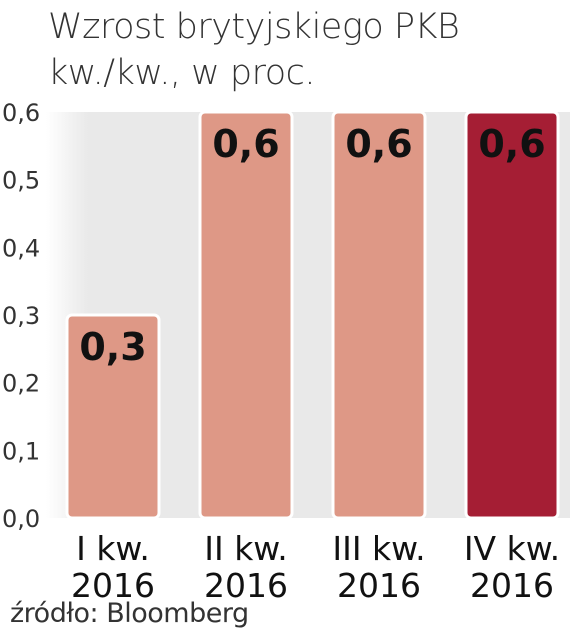  Describe the element at coordinates (254, 50) in the screenshot. I see `chart-title: Wzrost brytyjskiego PKB kw./kw., w proc.` at that location.